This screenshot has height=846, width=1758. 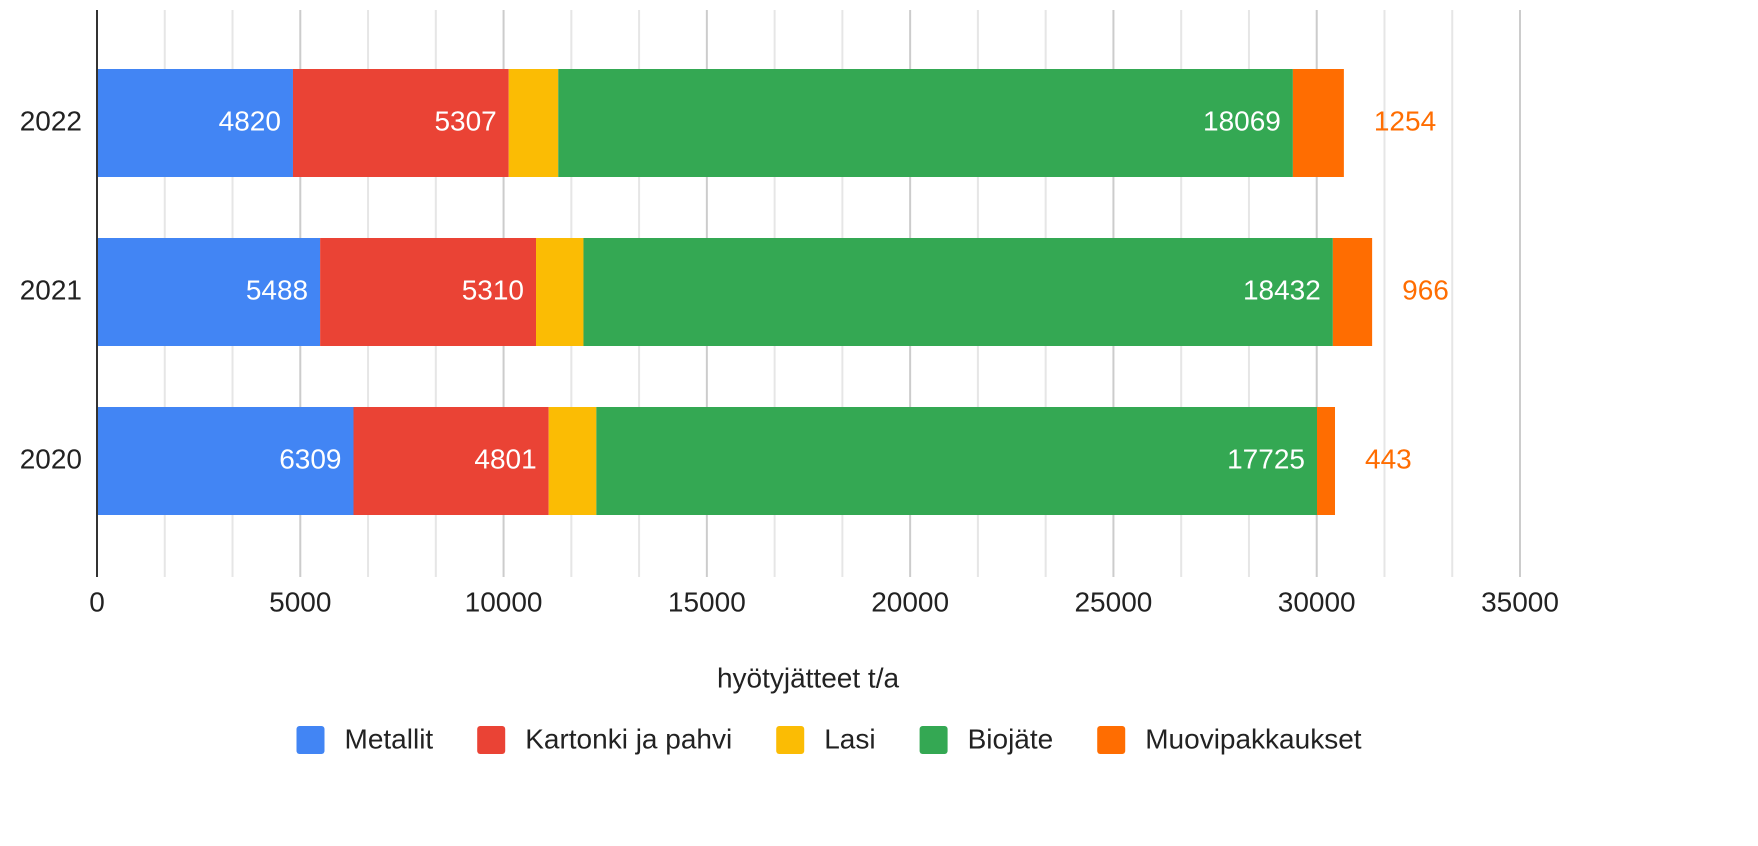 I want to click on x-tick-label: 20000, so click(x=910, y=601).